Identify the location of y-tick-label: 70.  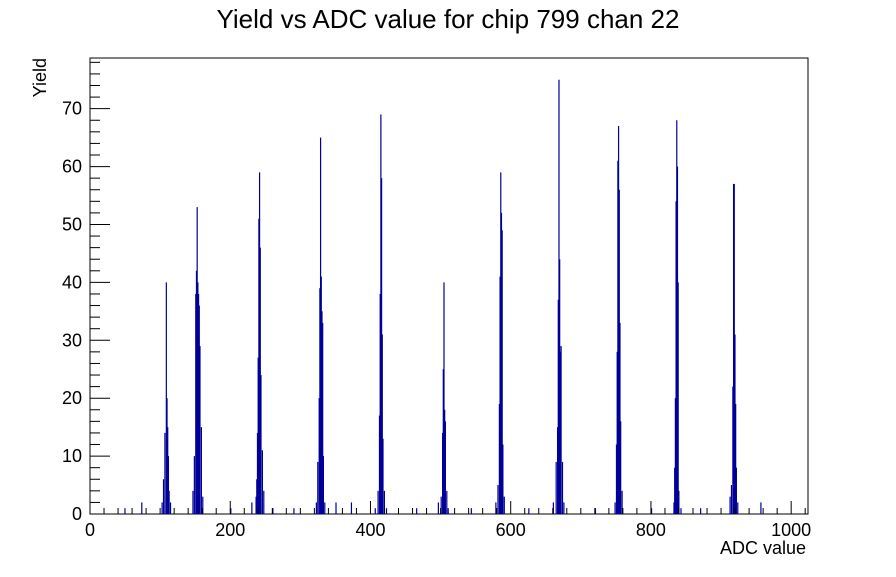
(72, 109).